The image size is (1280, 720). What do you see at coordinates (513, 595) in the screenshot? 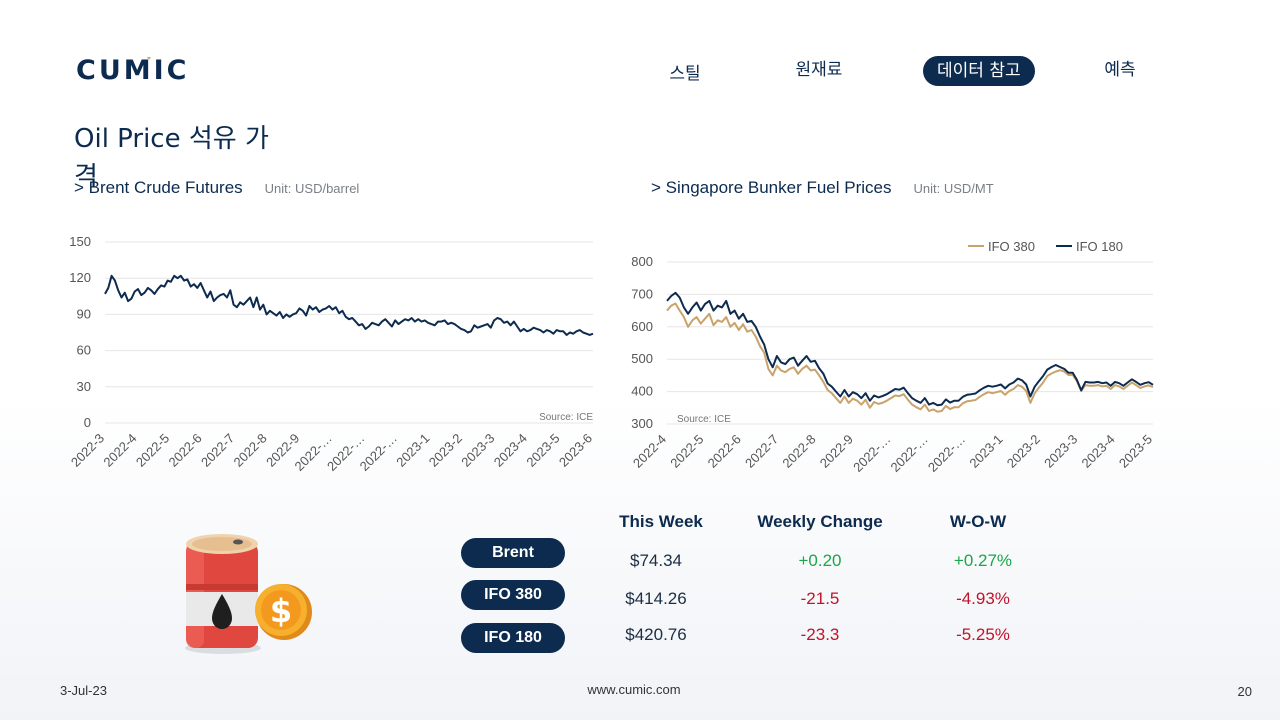
I see `row-label-ifo-380: IFO 380` at bounding box center [513, 595].